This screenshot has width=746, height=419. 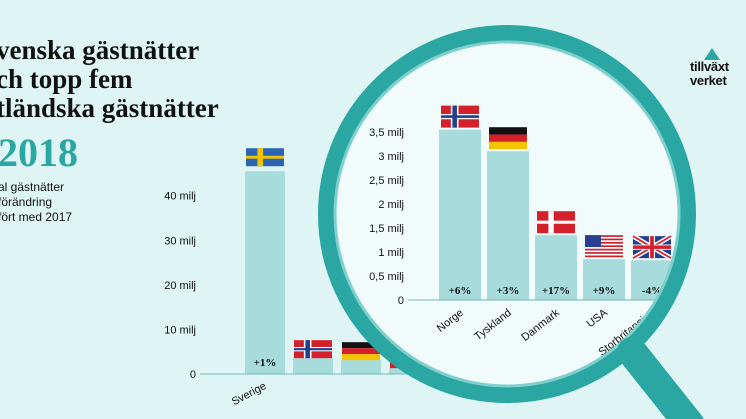 What do you see at coordinates (386, 181) in the screenshot?
I see `zoom-y-tick-label: 2,5 milj` at bounding box center [386, 181].